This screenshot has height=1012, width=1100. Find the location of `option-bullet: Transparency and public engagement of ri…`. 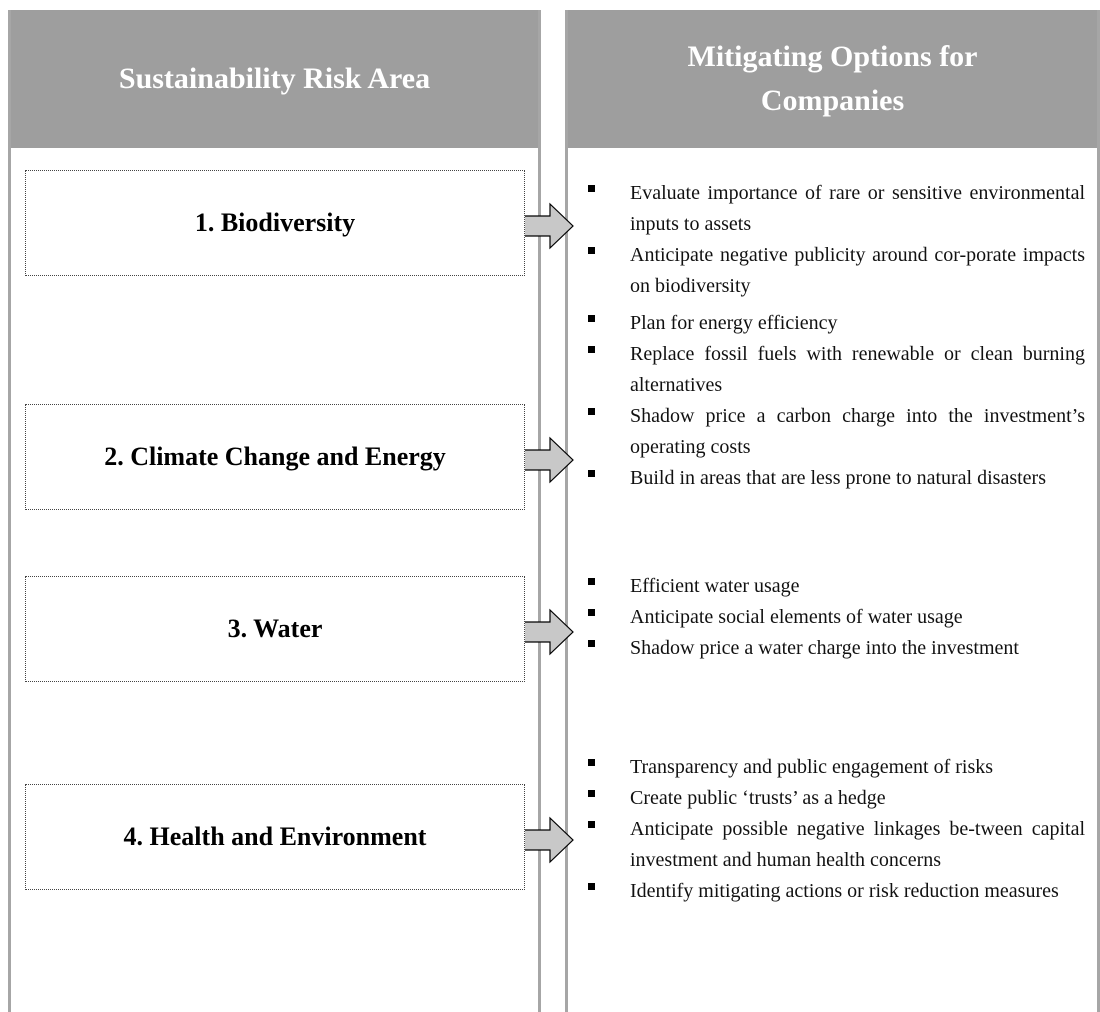

option-bullet: Transparency and public engagement of ri… is located at coordinates (836, 767).